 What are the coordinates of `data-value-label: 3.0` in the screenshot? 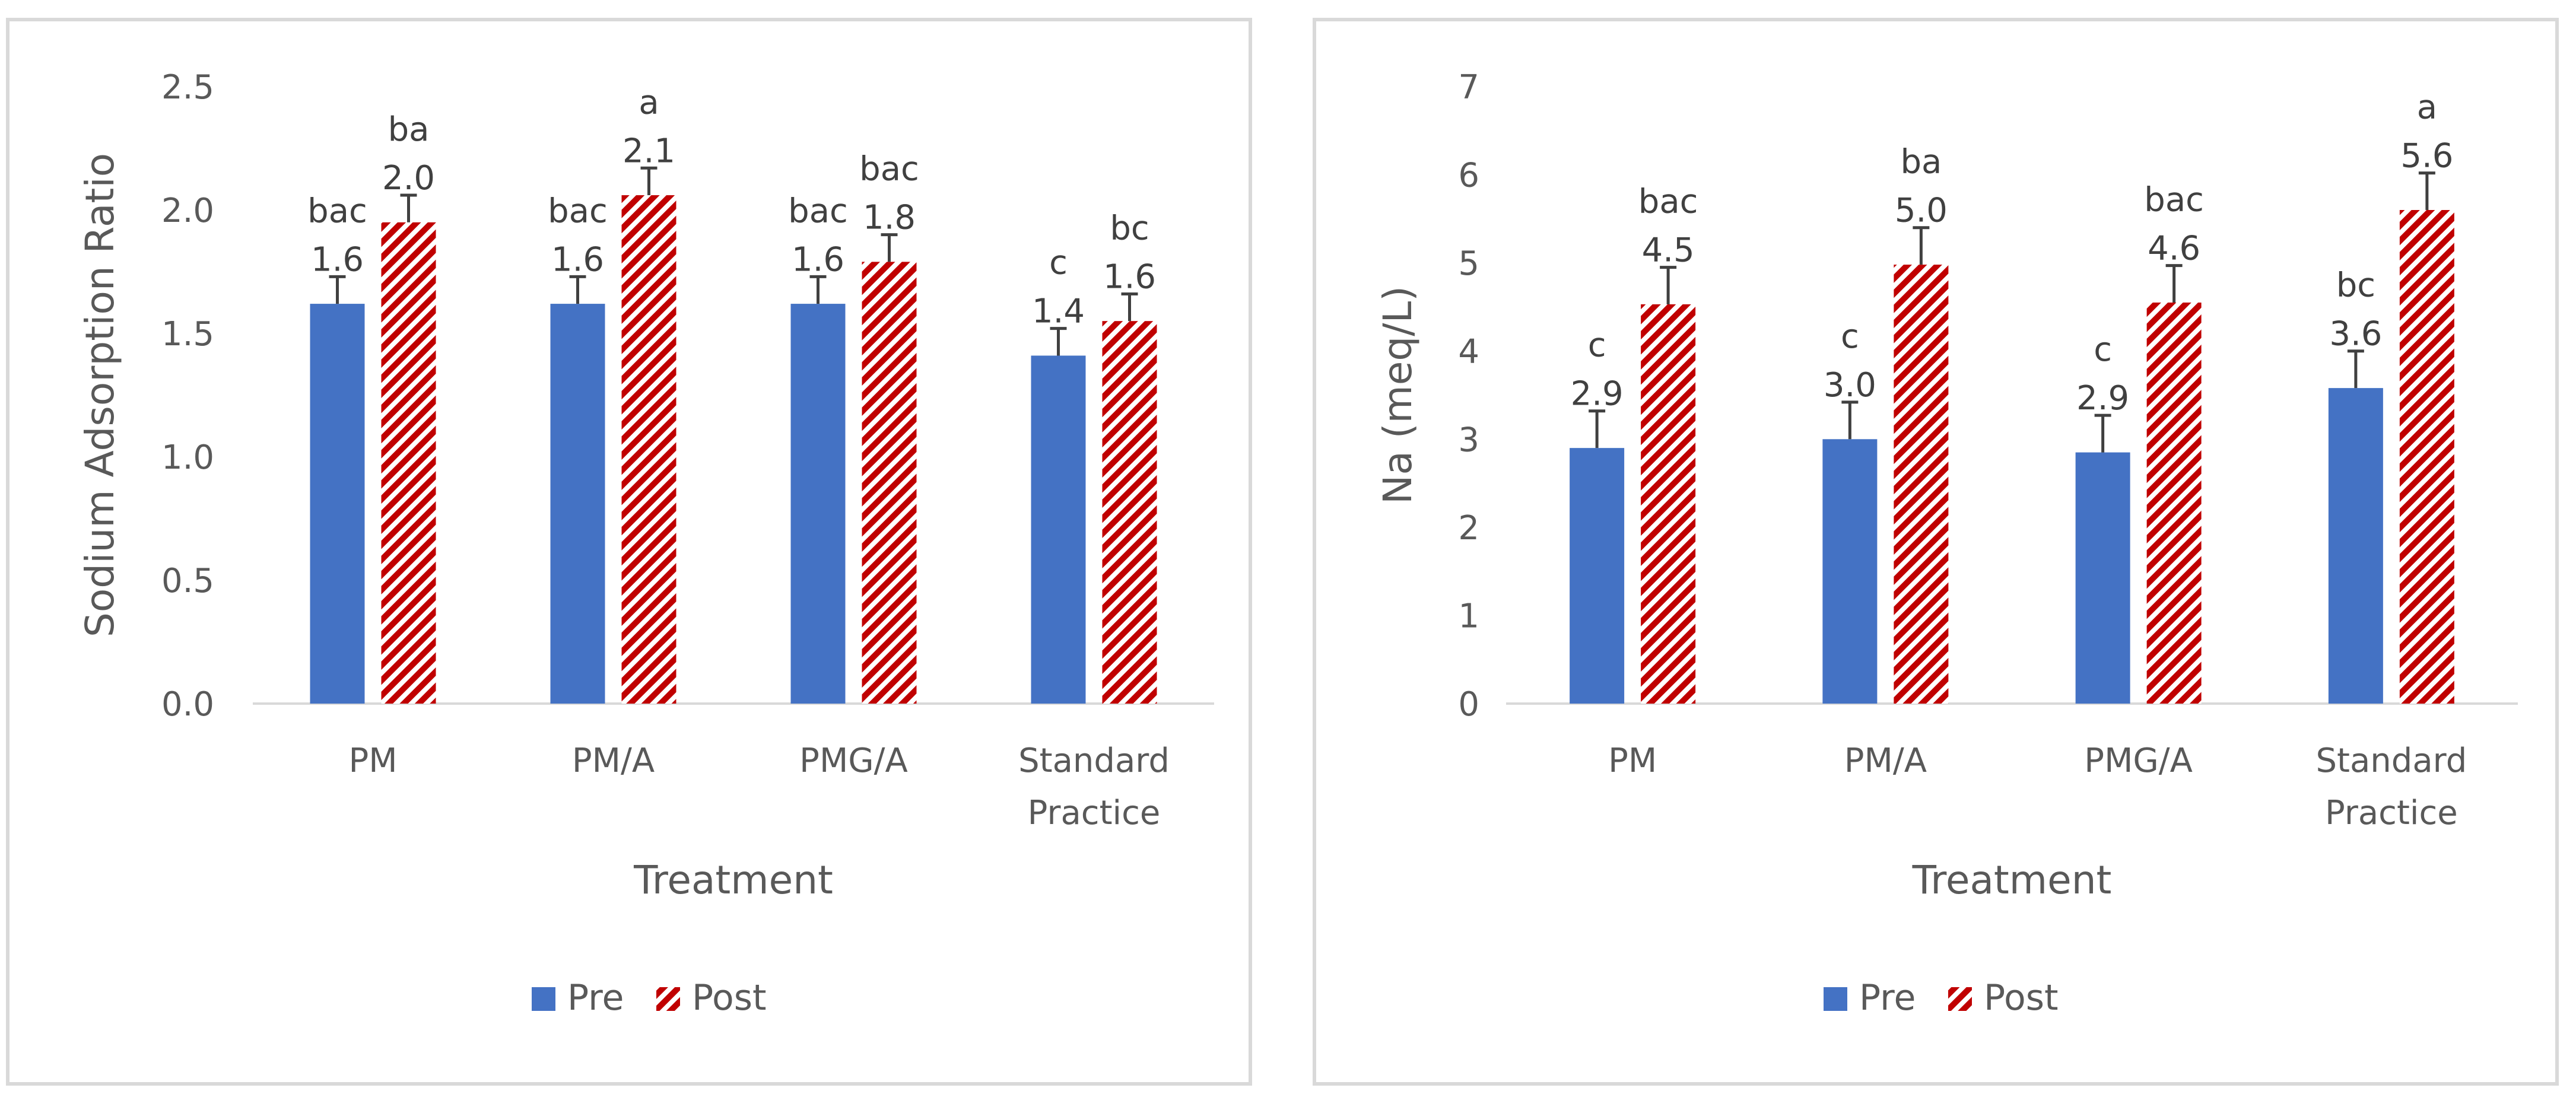 It's located at (1850, 385).